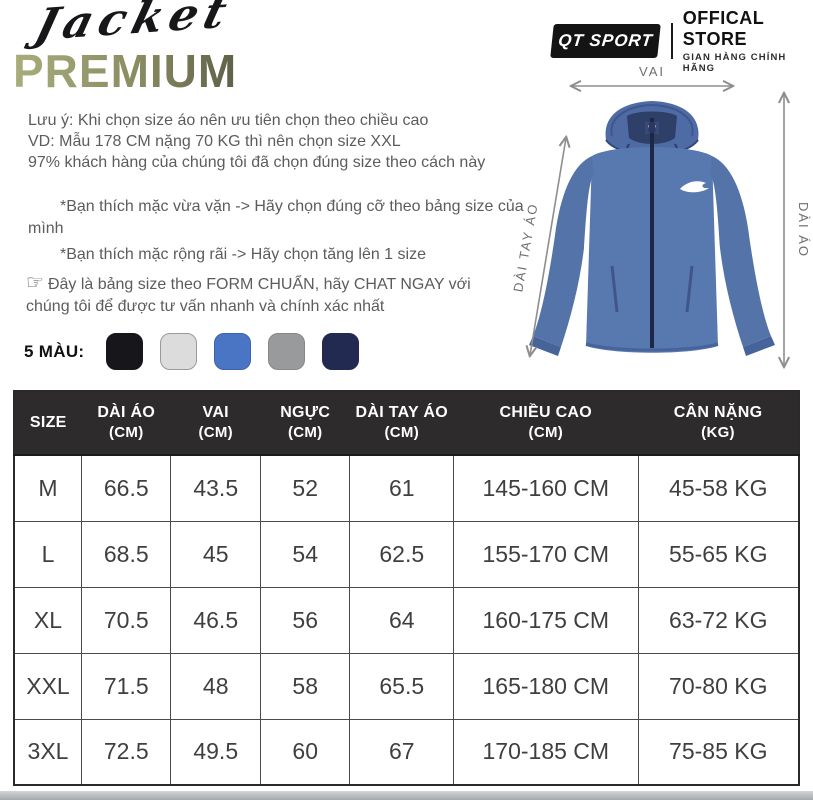 This screenshot has width=813, height=800. Describe the element at coordinates (126, 752) in the screenshot. I see `value-cell: 72.5` at that location.